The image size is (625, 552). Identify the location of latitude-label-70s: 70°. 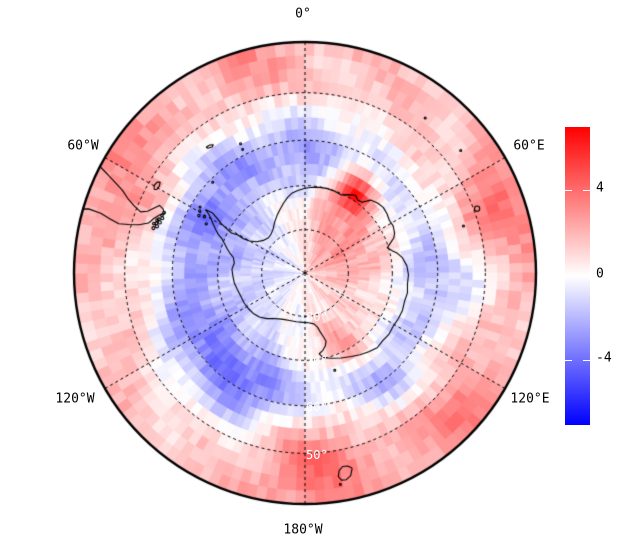
(317, 361).